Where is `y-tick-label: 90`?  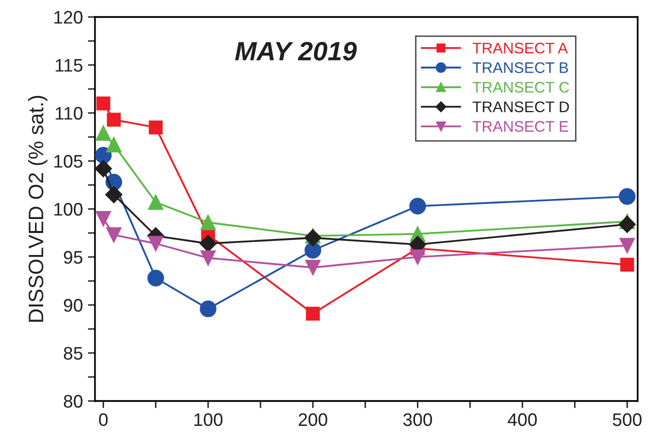 y-tick-label: 90 is located at coordinates (73, 305).